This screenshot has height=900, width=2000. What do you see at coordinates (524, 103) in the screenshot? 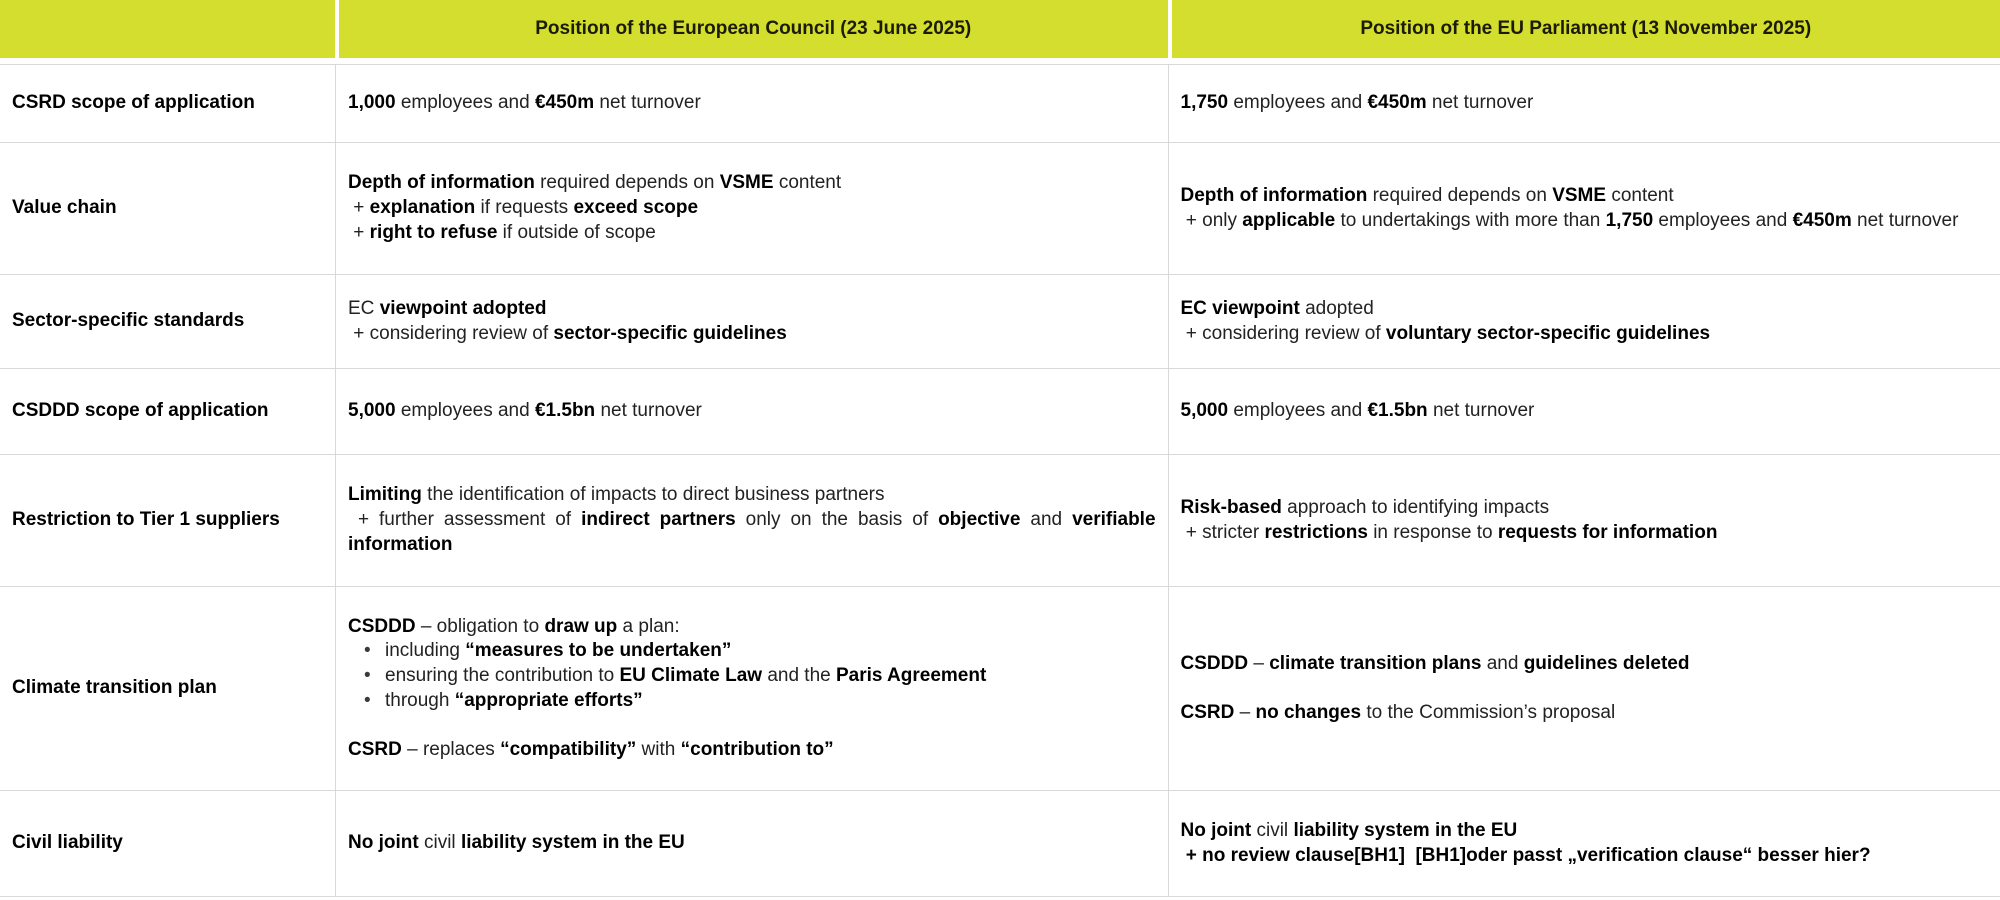
I see `text-line: 1,000 employees and €450m net turnover` at bounding box center [524, 103].